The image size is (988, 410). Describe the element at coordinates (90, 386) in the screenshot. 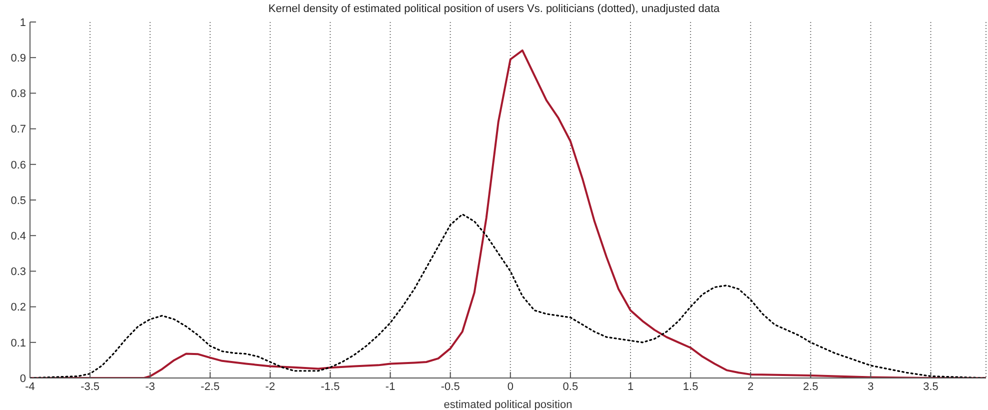

I see `x-tick-label: -3.5` at that location.